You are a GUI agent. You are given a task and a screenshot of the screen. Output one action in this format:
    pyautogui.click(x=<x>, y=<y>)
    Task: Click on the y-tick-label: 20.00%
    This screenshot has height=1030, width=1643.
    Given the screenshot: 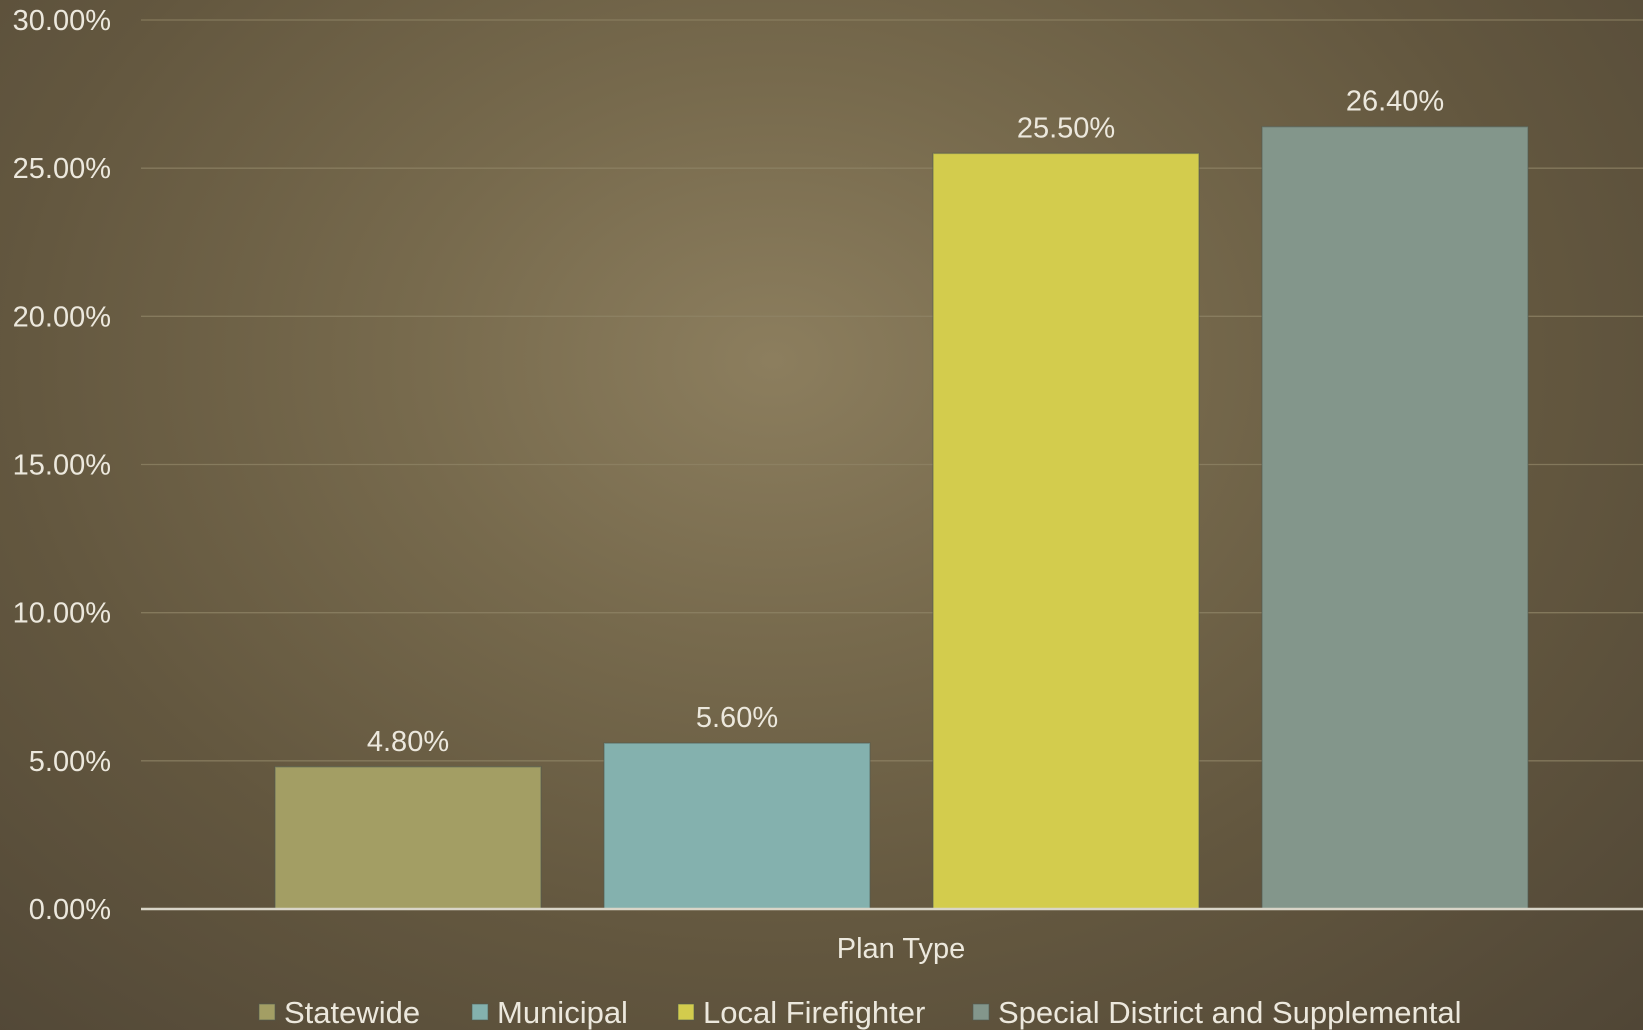 What is the action you would take?
    pyautogui.click(x=62, y=317)
    